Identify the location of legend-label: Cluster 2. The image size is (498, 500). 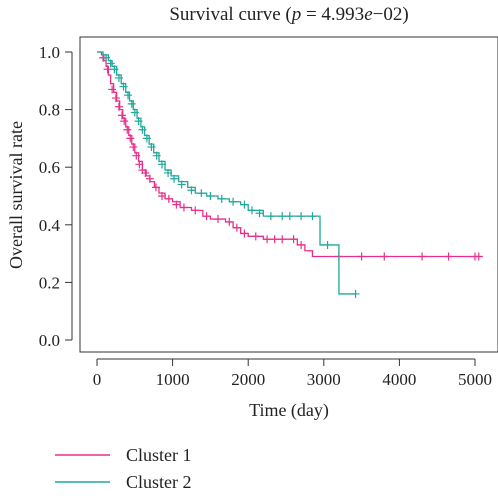
(159, 482).